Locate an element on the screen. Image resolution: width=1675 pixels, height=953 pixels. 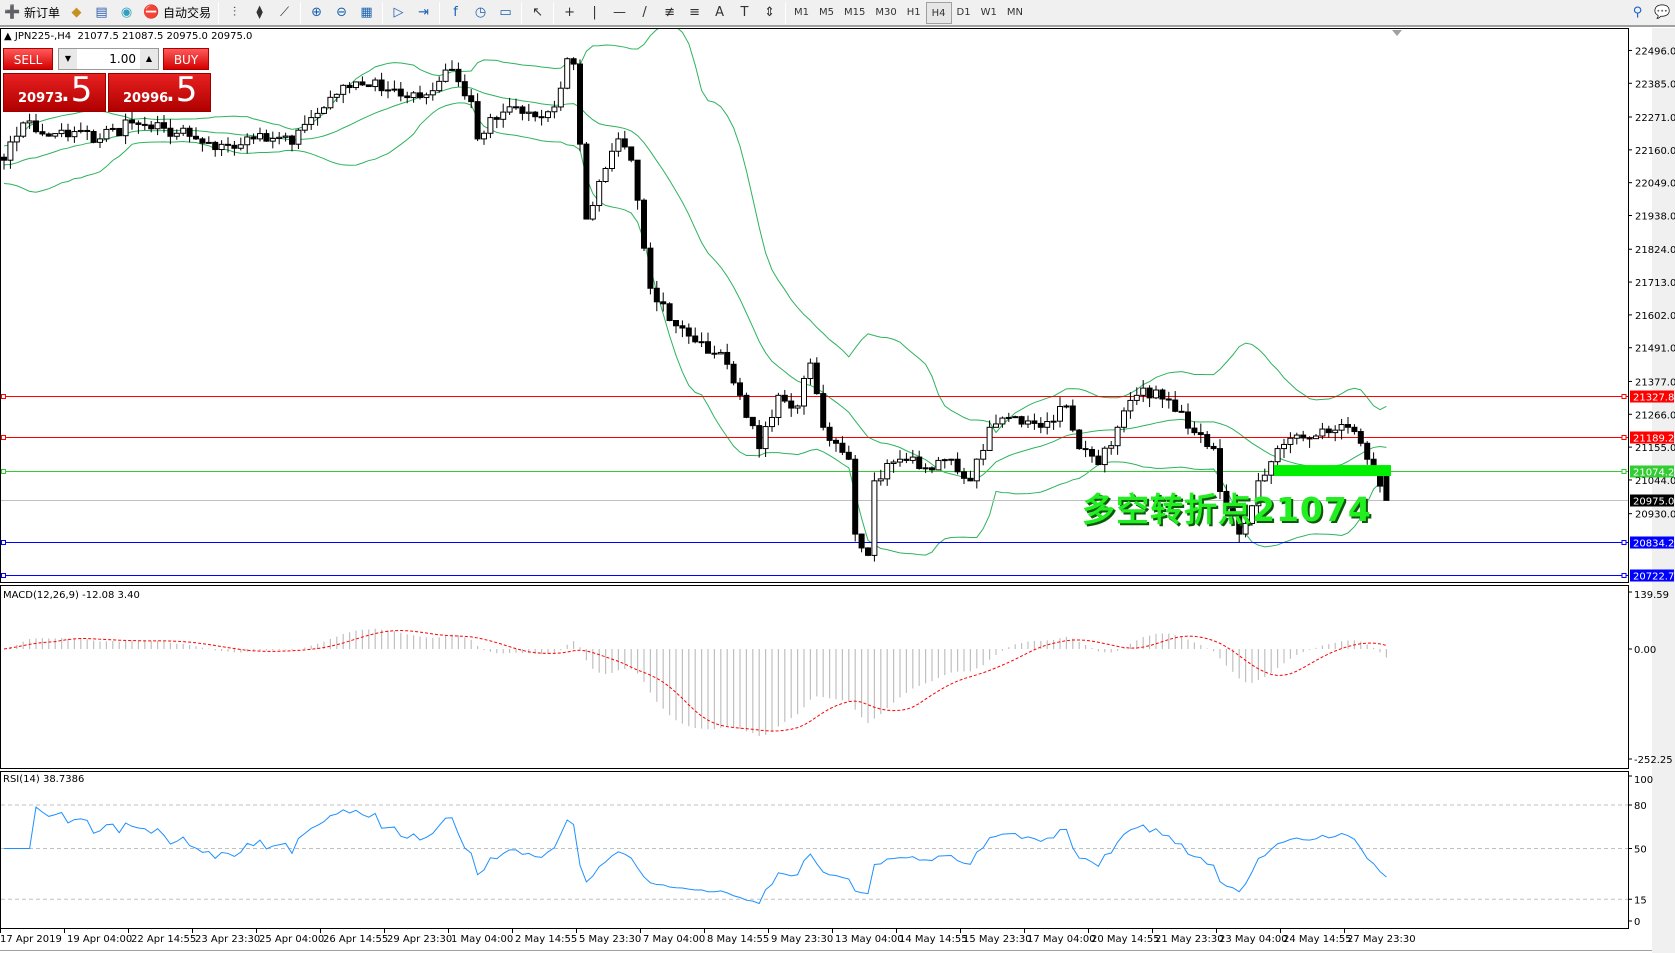
collapse-triangle-icon: ▲ is located at coordinates (8, 36).